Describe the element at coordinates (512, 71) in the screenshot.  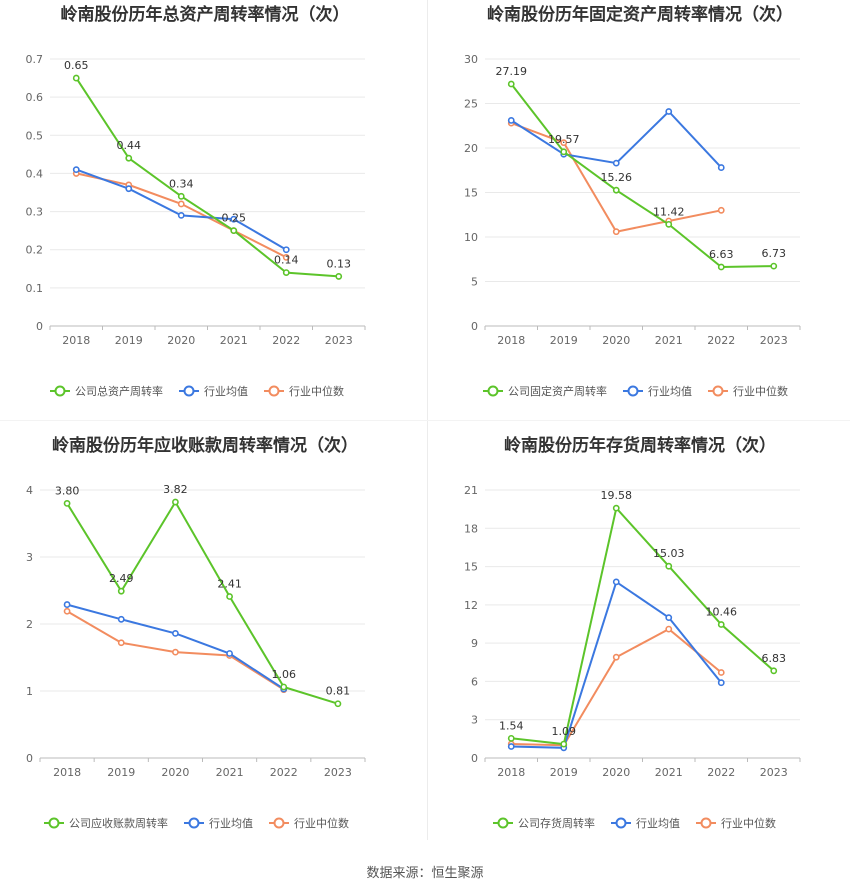
I see `data-label: 27.19` at that location.